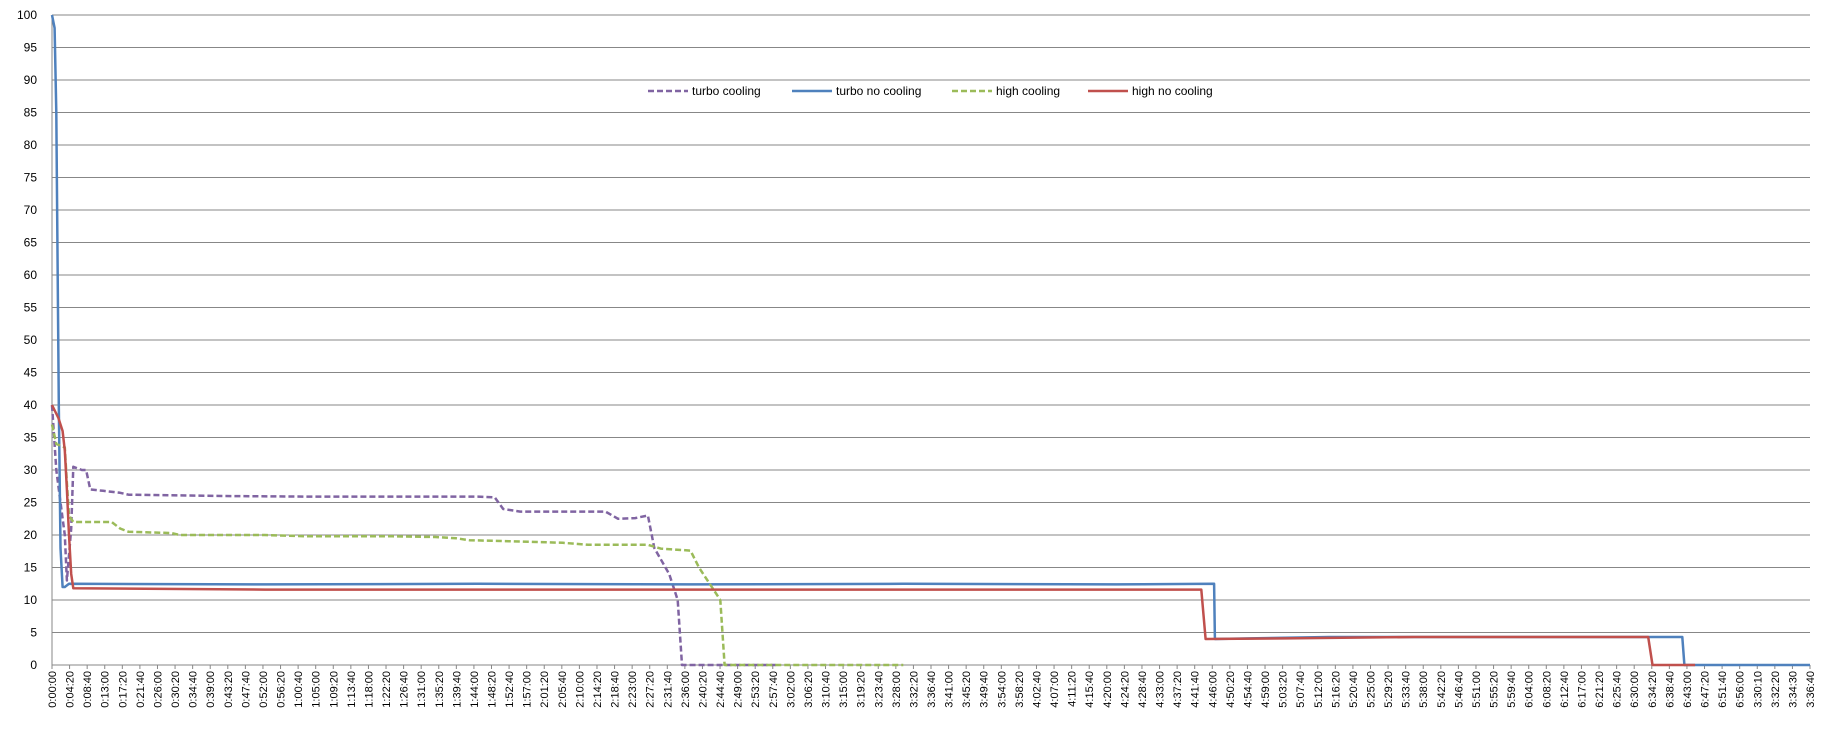  I want to click on x-tick-label: 2:05:40, so click(563, 689).